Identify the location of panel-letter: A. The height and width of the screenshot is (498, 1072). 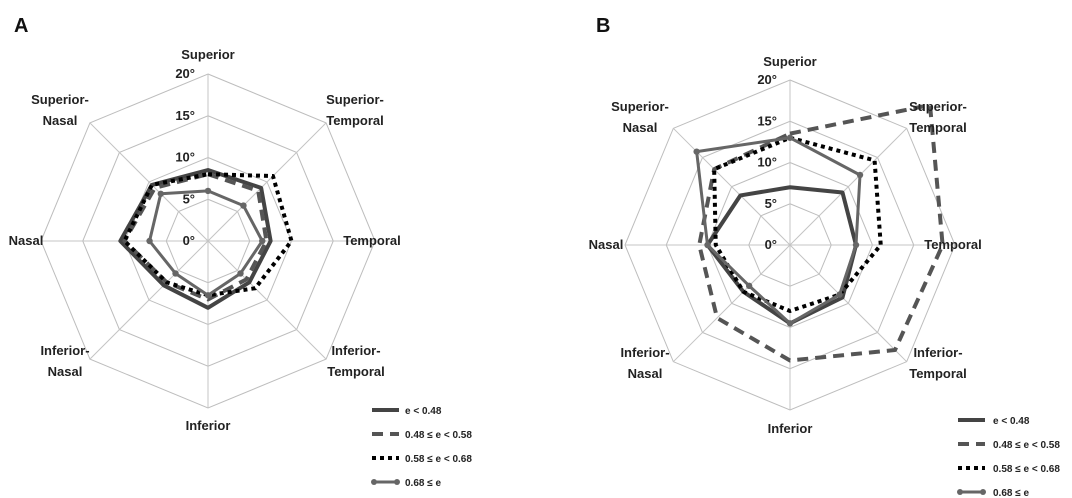
(21, 26).